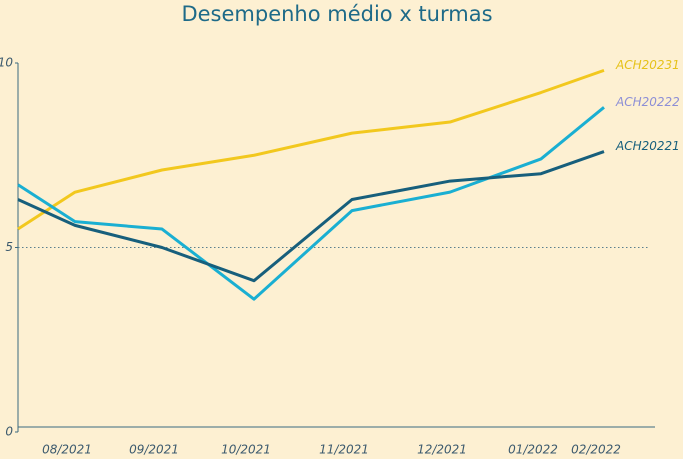  I want to click on legend-label: ACH20221, so click(647, 146).